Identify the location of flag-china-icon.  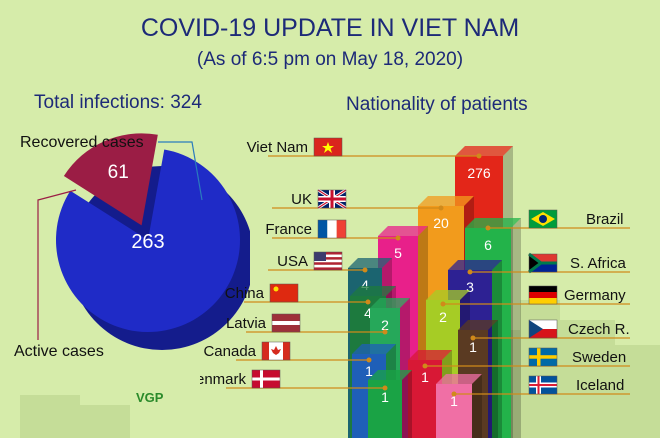
(284, 293).